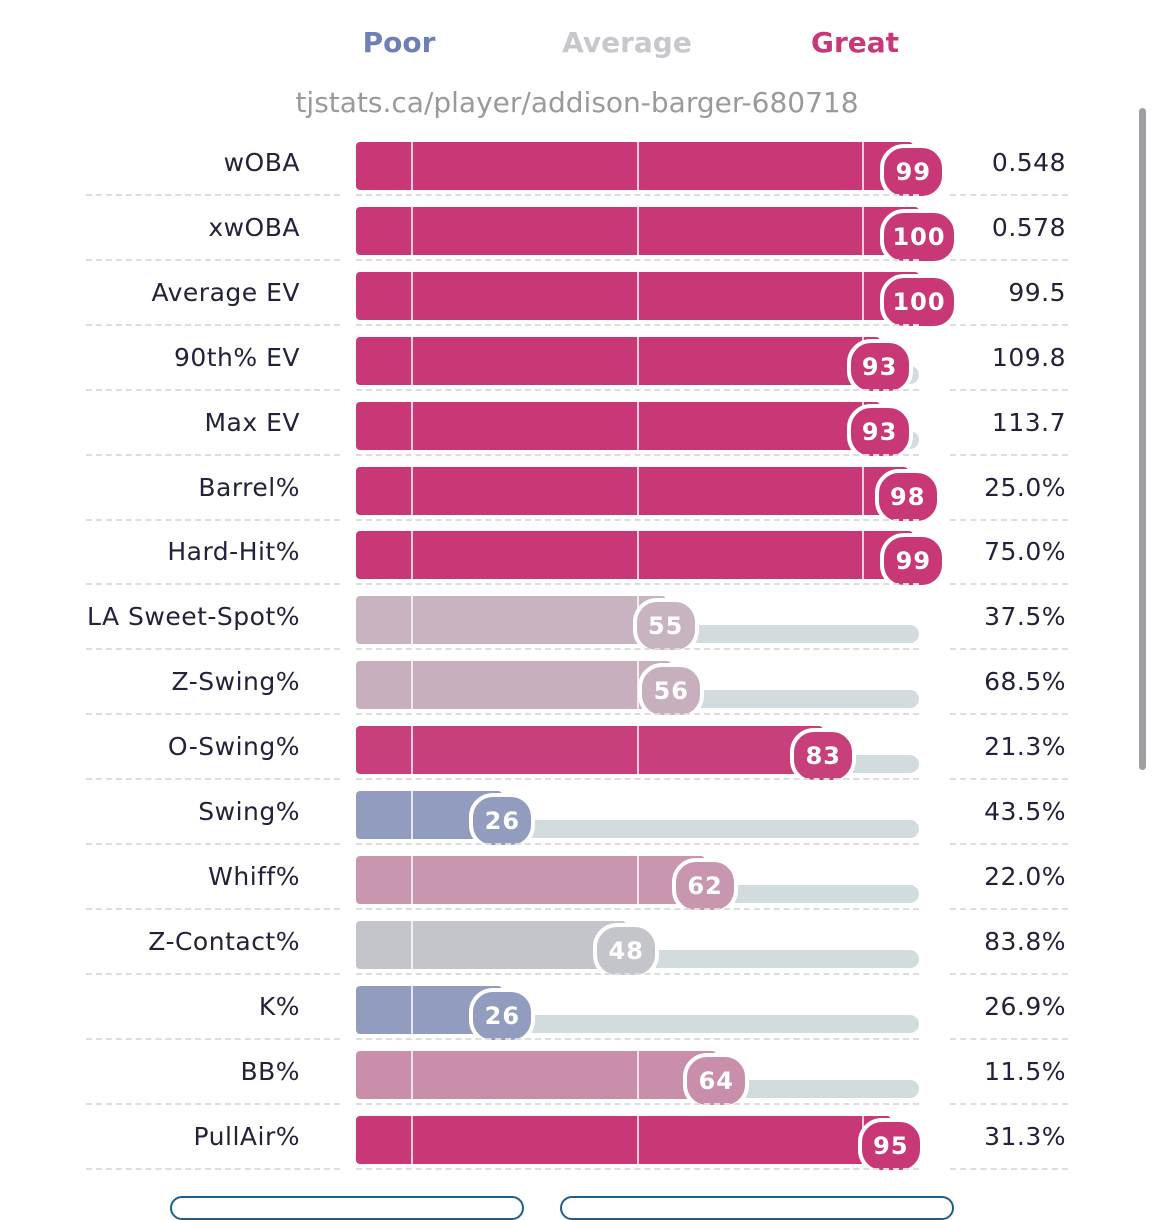 The image size is (1154, 1220). What do you see at coordinates (254, 227) in the screenshot?
I see `metric-label: xwOBA` at bounding box center [254, 227].